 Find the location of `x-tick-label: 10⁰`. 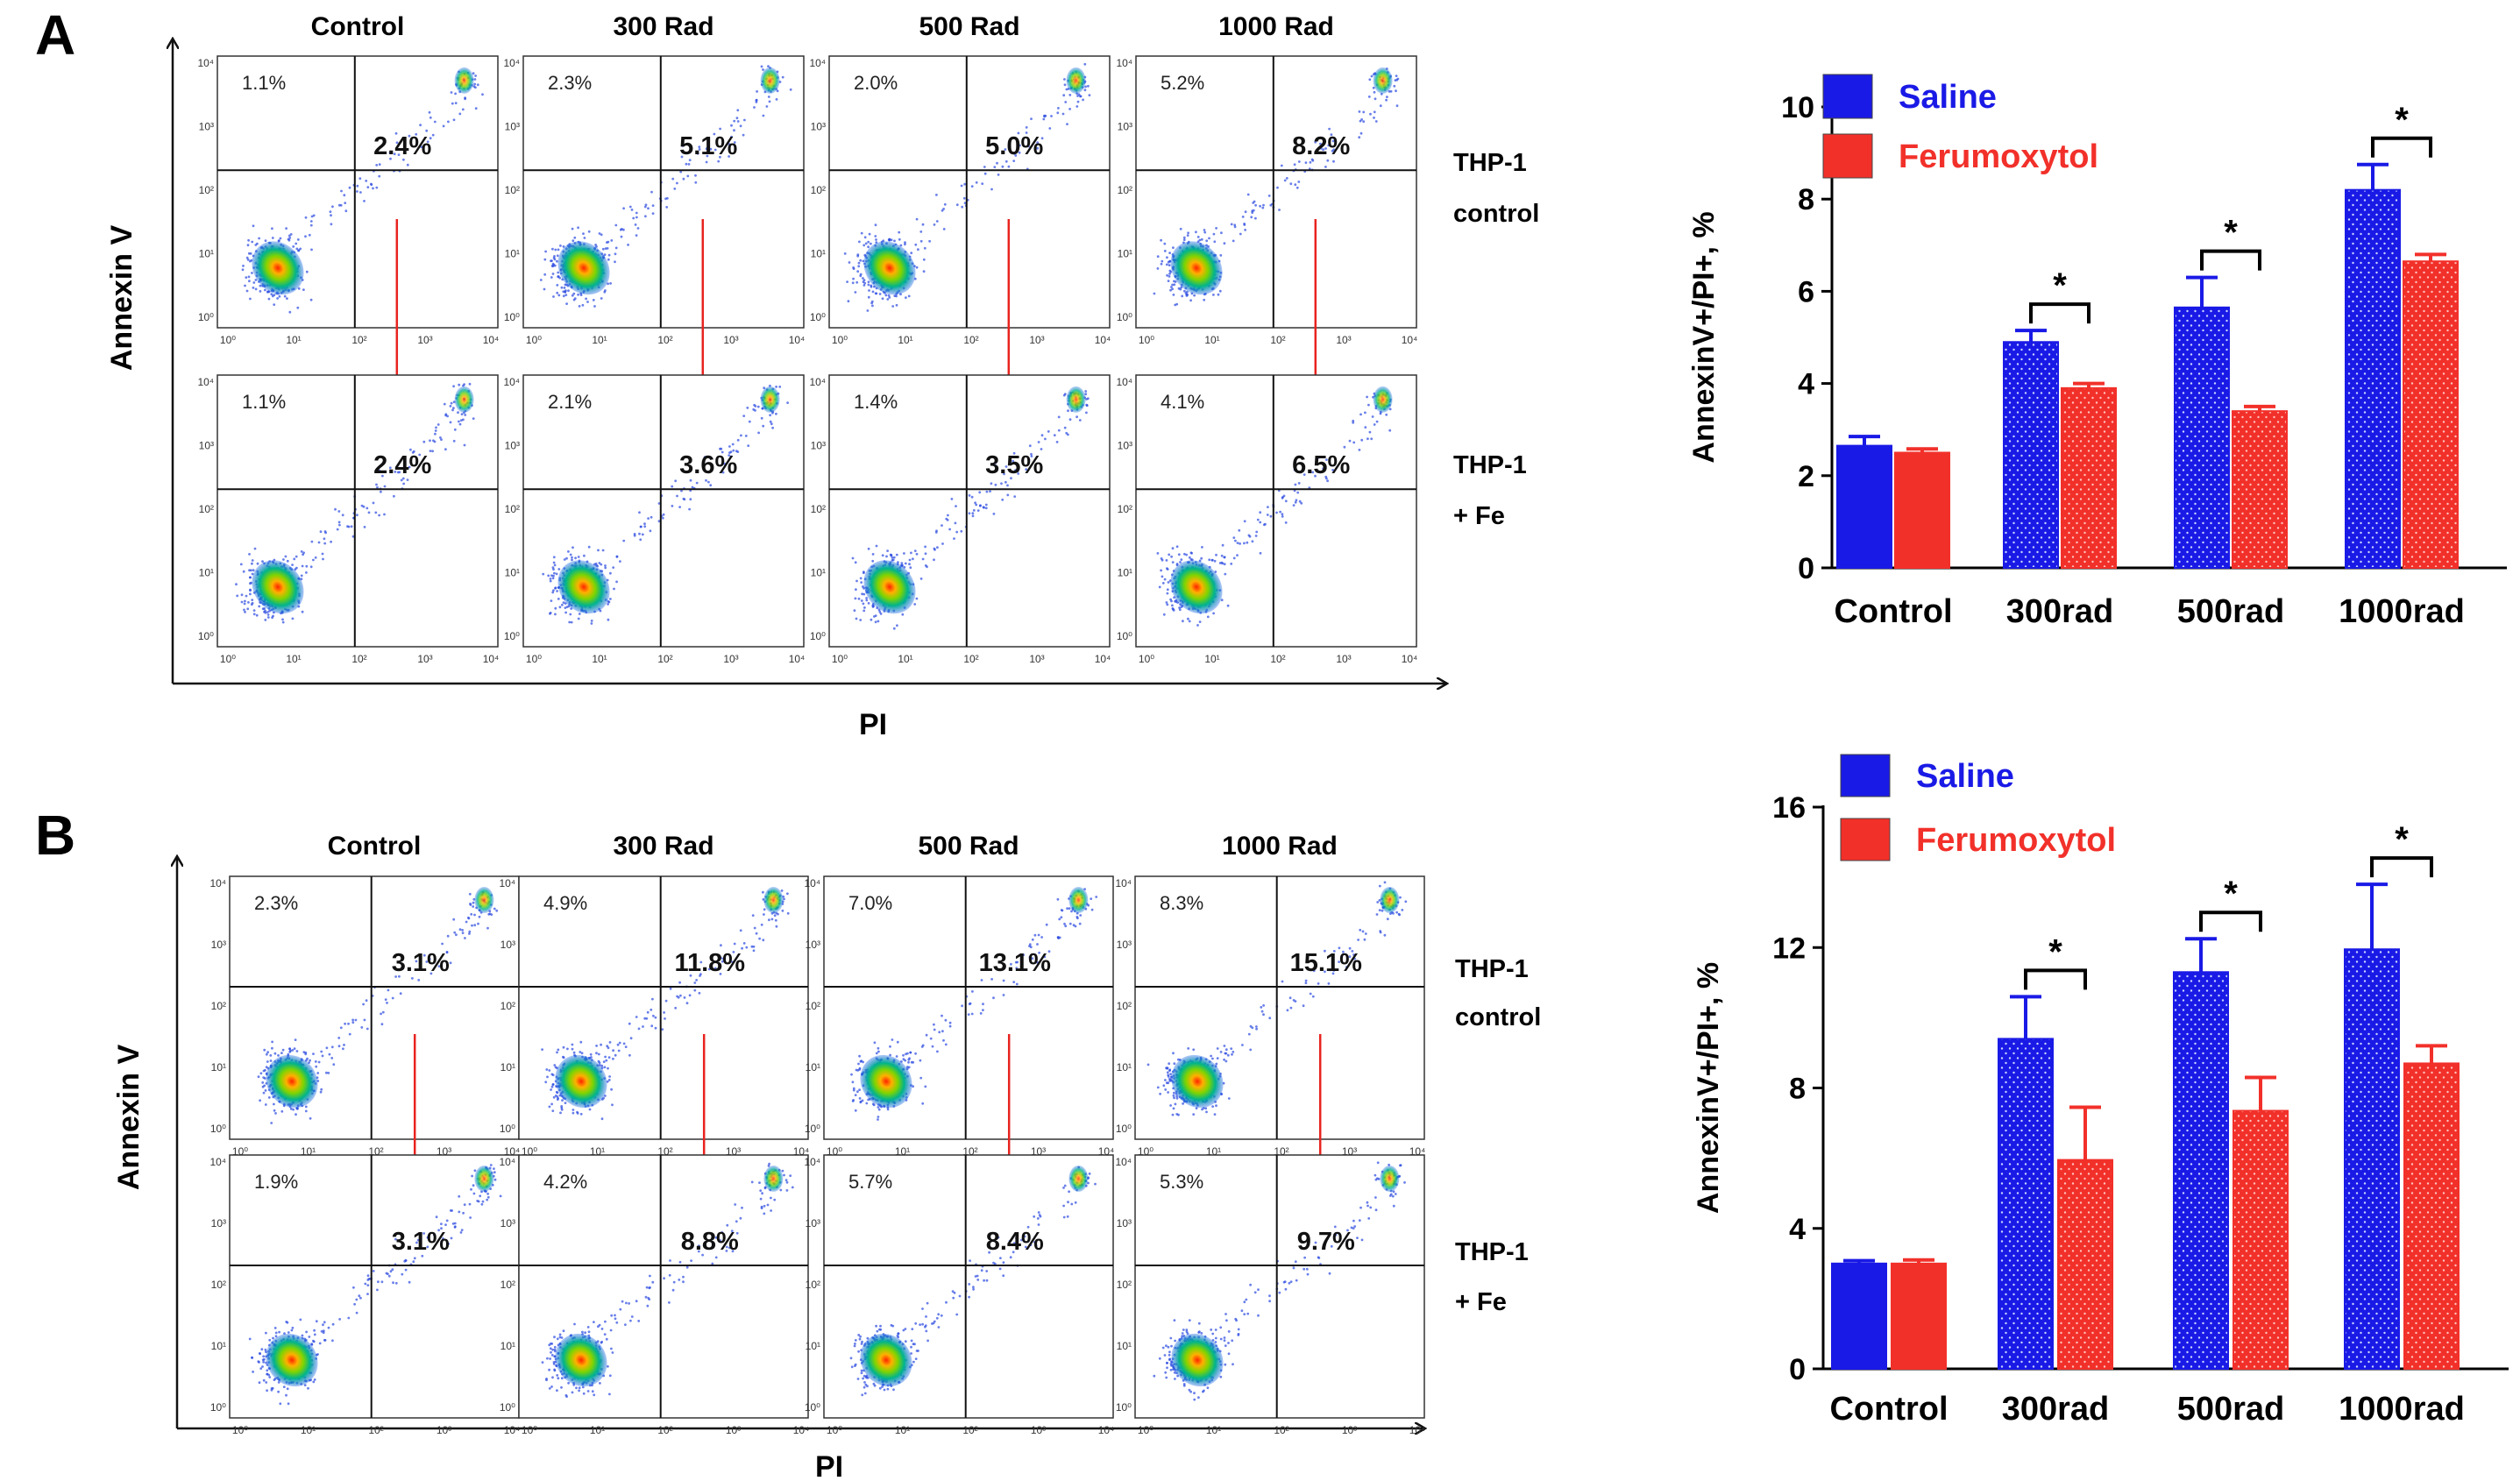

x-tick-label: 10⁰ is located at coordinates (1146, 659).